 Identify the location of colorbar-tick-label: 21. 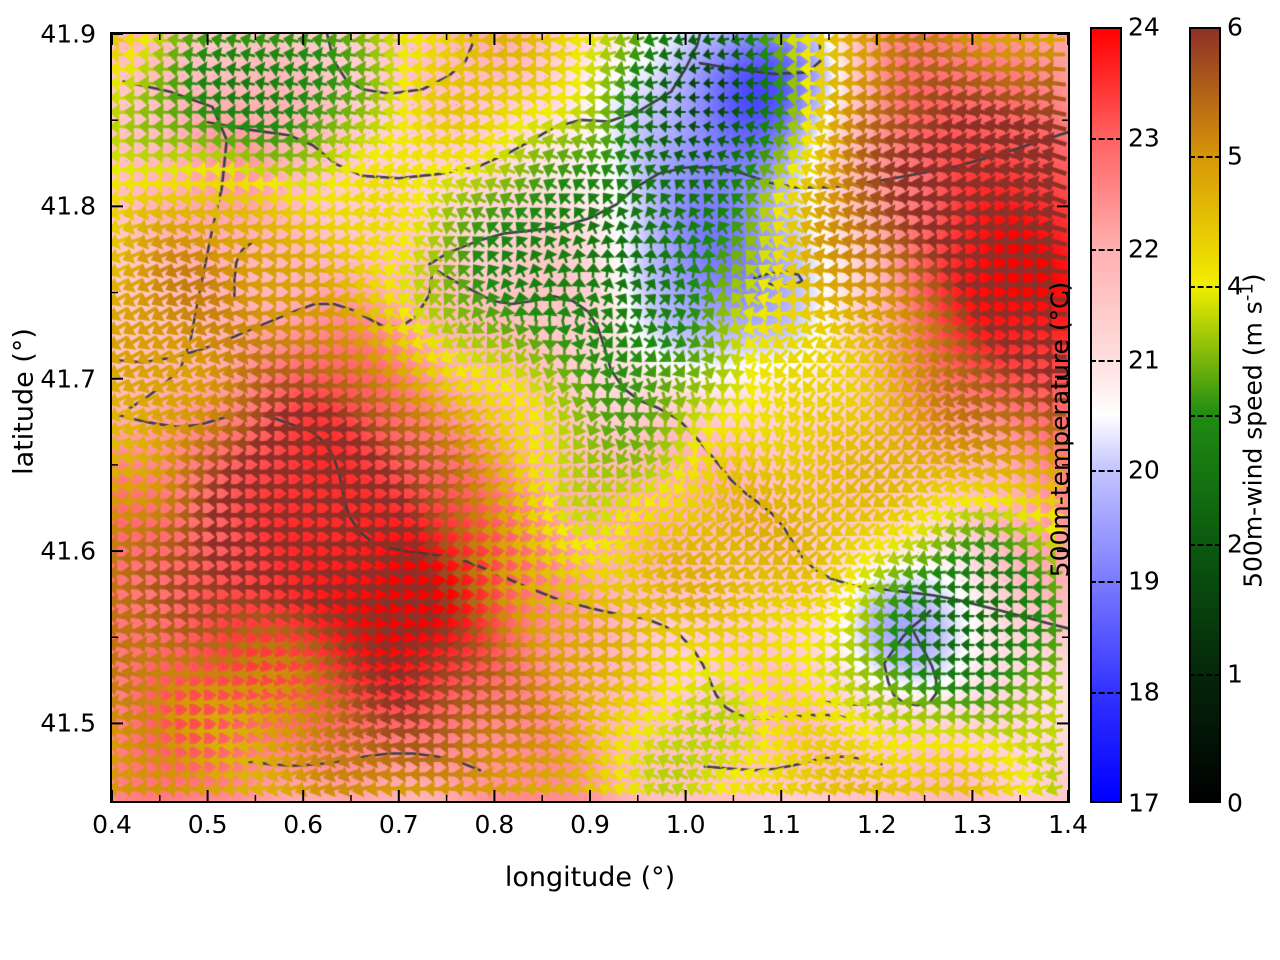
(1144, 360).